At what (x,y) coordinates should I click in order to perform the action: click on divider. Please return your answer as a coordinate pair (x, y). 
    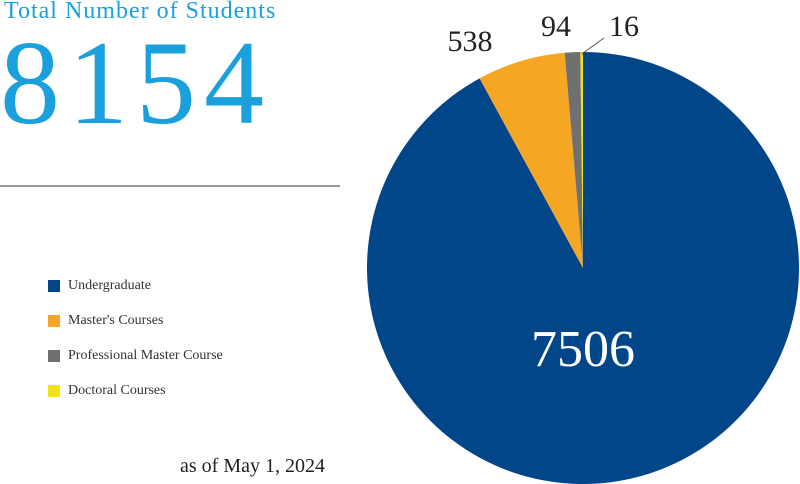
    Looking at the image, I should click on (170, 186).